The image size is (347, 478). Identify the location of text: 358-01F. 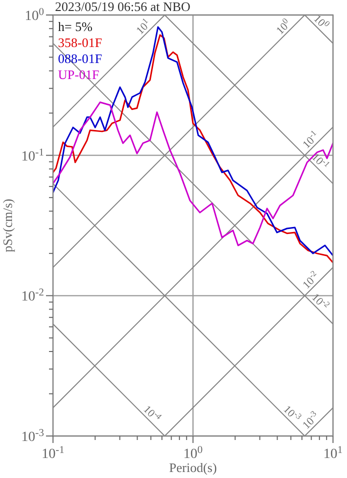
(80, 42).